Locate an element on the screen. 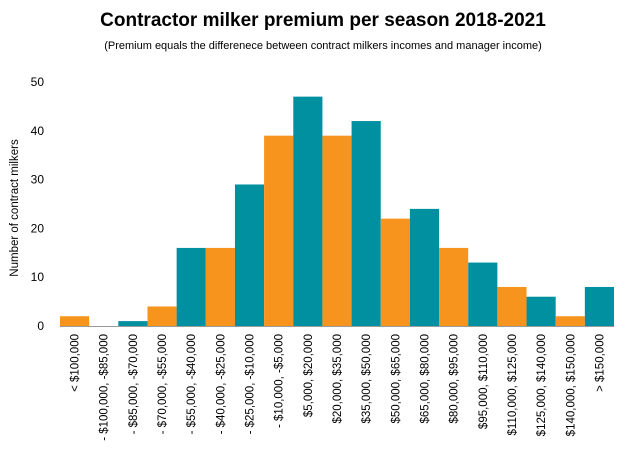 The width and height of the screenshot is (621, 465). x-tick-label: $5,000, $20,000 is located at coordinates (309, 375).